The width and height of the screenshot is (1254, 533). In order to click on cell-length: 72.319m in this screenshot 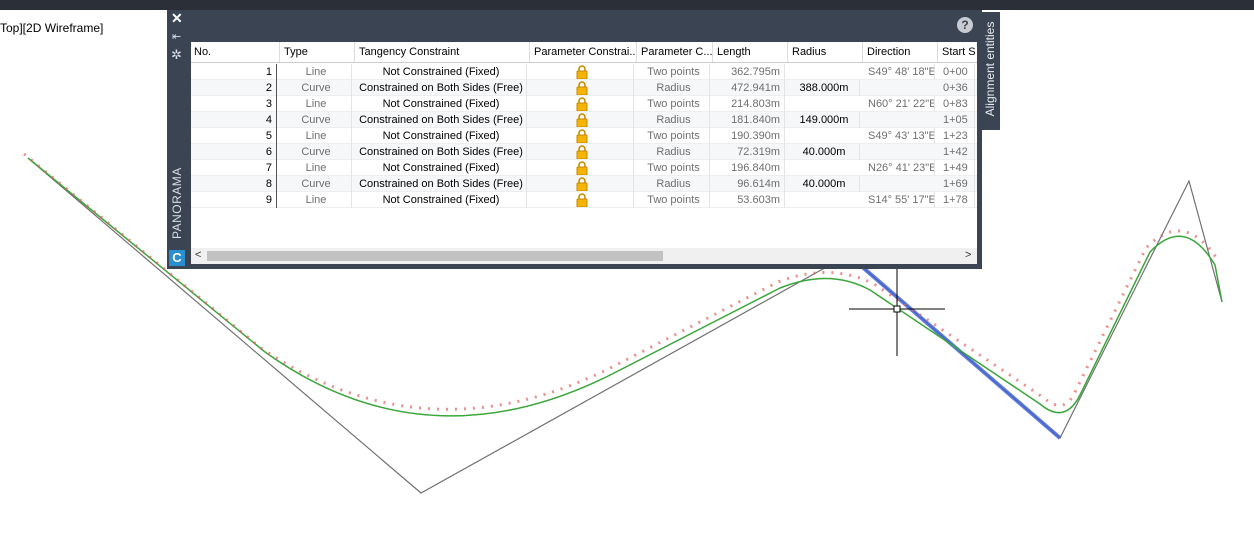, I will do `click(749, 152)`.